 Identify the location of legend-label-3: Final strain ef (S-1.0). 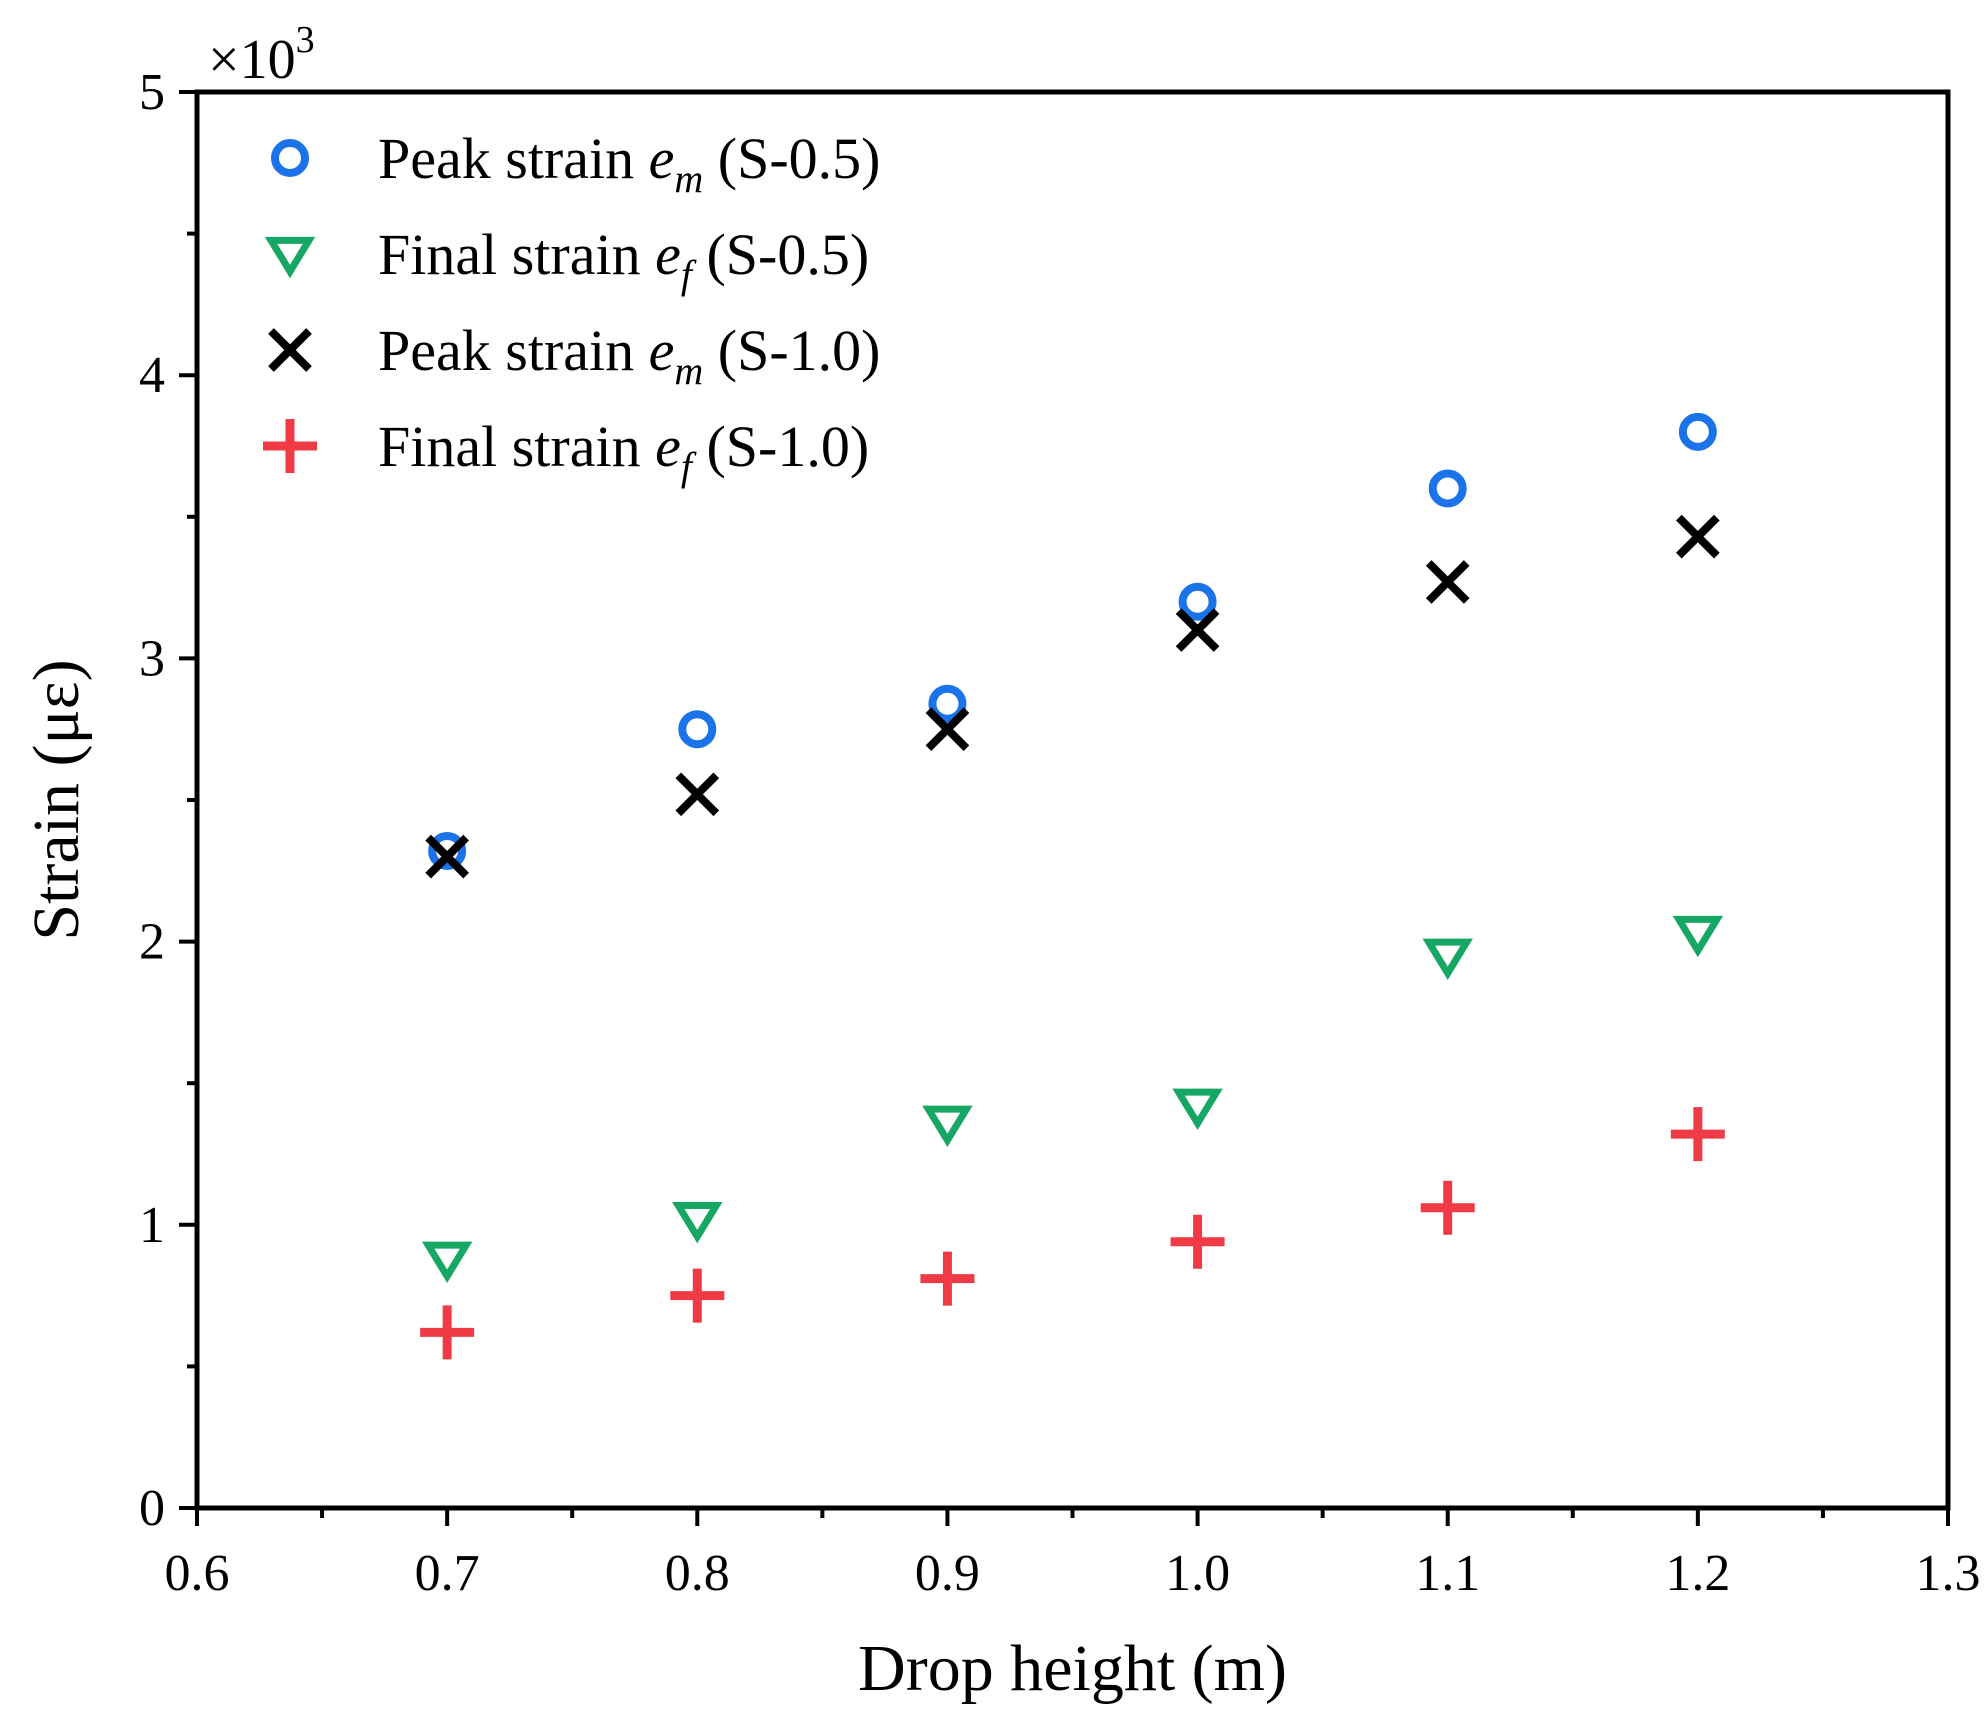
(623, 451).